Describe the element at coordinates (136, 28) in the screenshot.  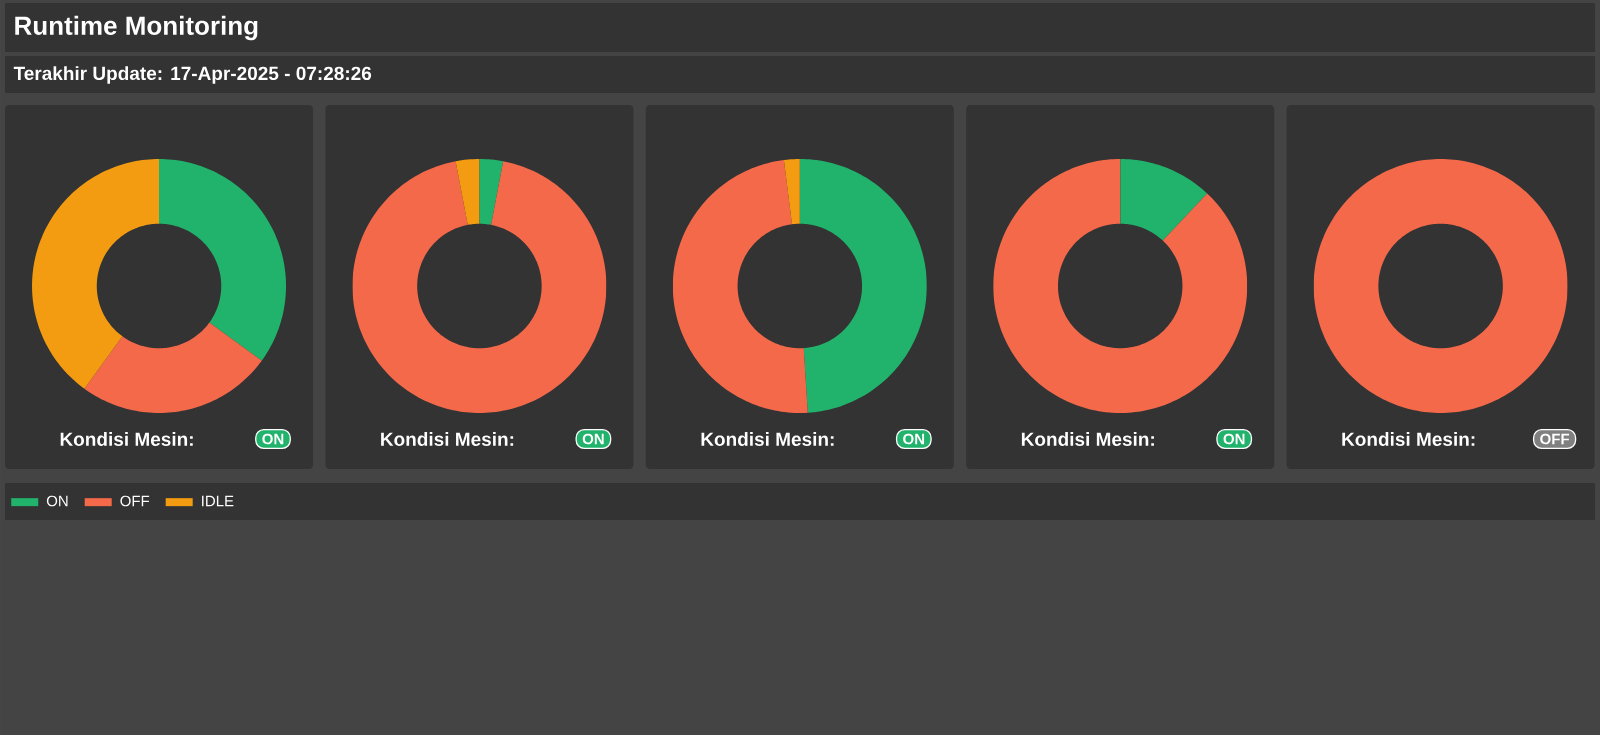
I see `chart-title: Runtime Monitoring` at that location.